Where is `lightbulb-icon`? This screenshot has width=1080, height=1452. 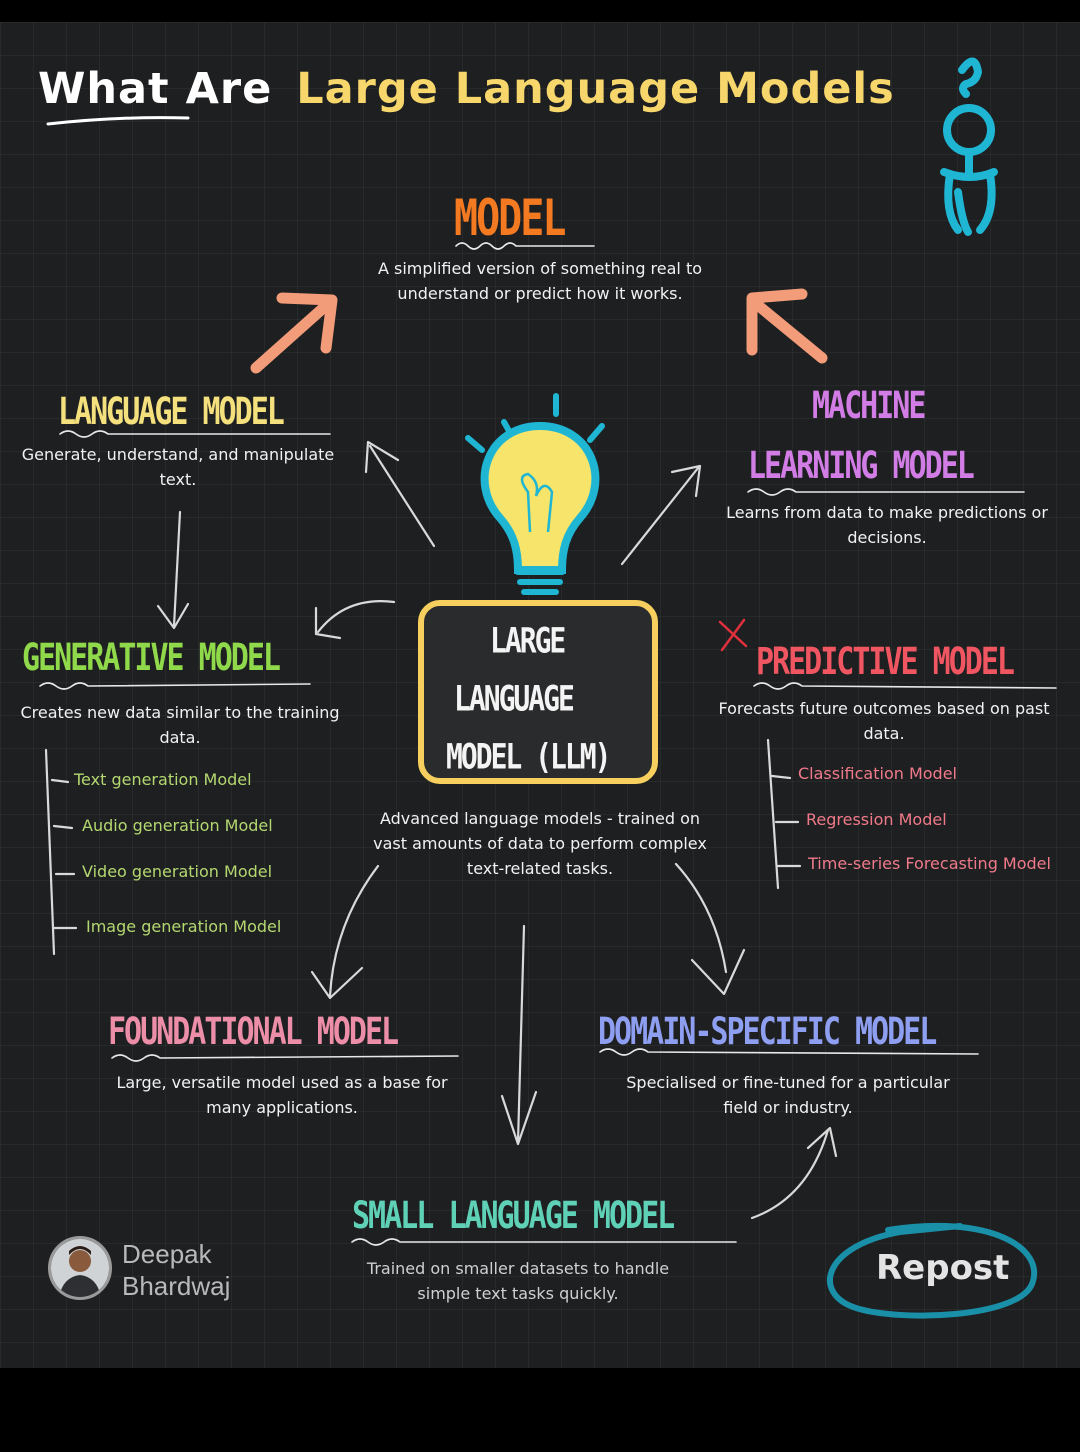 lightbulb-icon is located at coordinates (535, 494).